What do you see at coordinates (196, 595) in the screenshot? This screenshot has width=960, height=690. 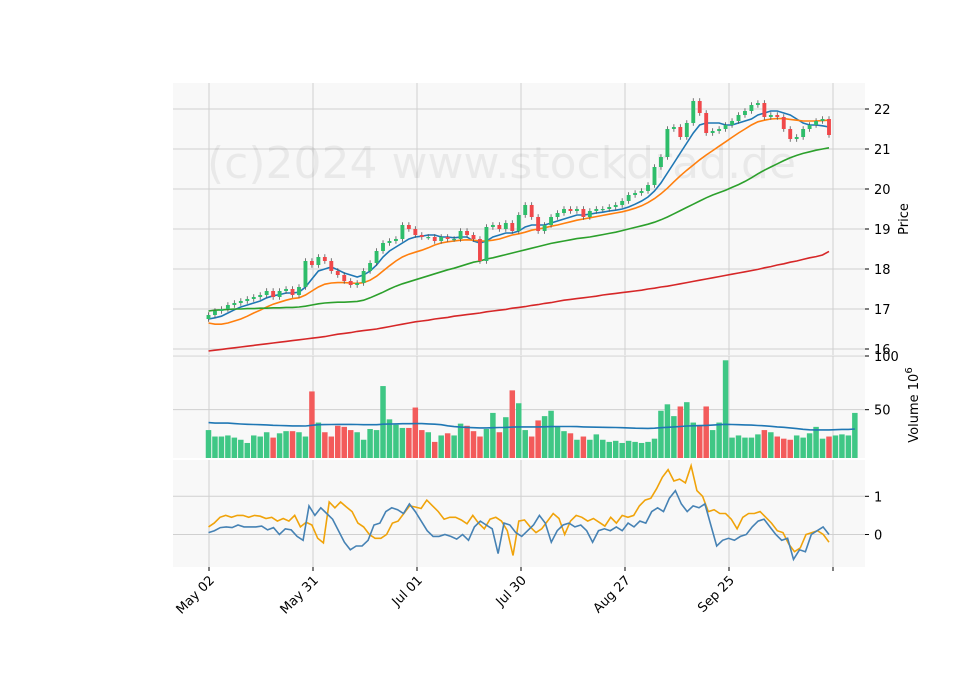 I see `x-tick-label: May 02` at bounding box center [196, 595].